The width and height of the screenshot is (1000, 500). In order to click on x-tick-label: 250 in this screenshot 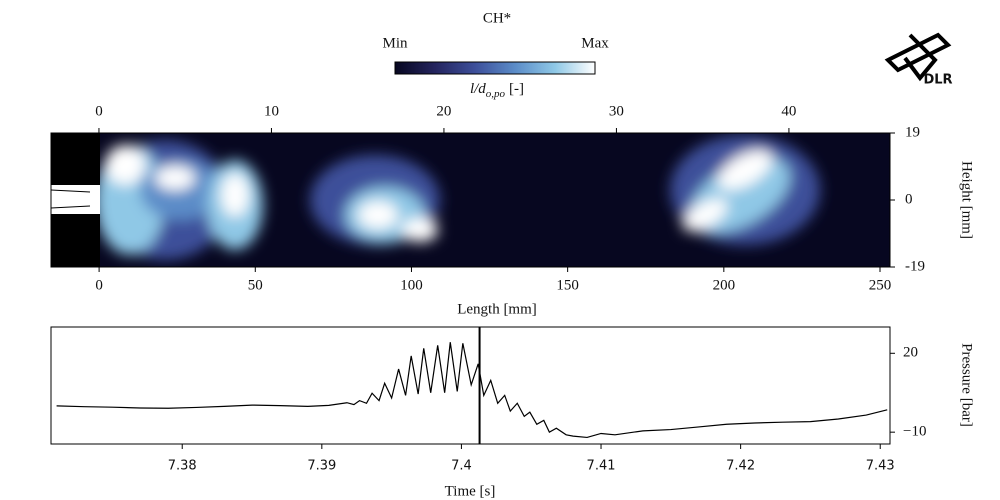, I will do `click(880, 285)`.